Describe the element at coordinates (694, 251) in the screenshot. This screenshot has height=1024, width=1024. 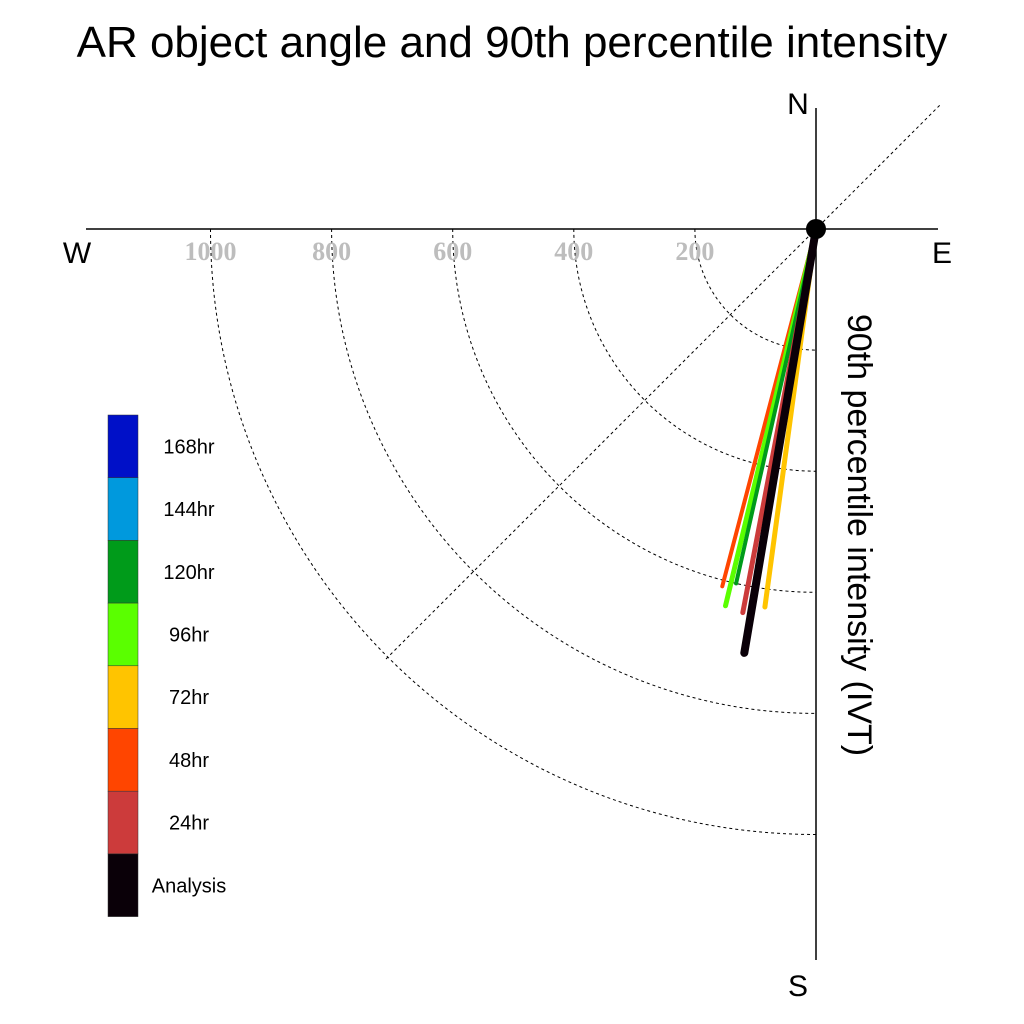
I see `ring-label-200: 200` at that location.